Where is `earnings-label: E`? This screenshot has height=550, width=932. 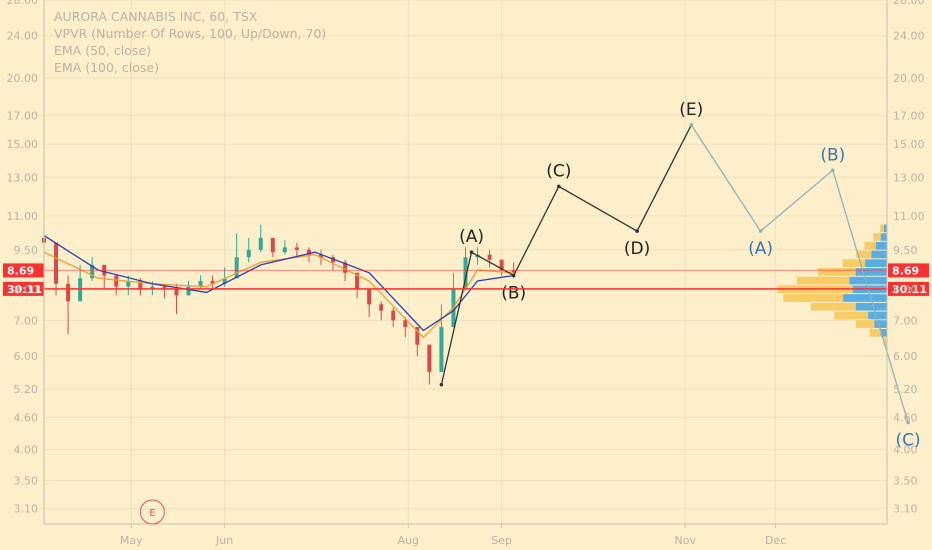
earnings-label: E is located at coordinates (152, 513).